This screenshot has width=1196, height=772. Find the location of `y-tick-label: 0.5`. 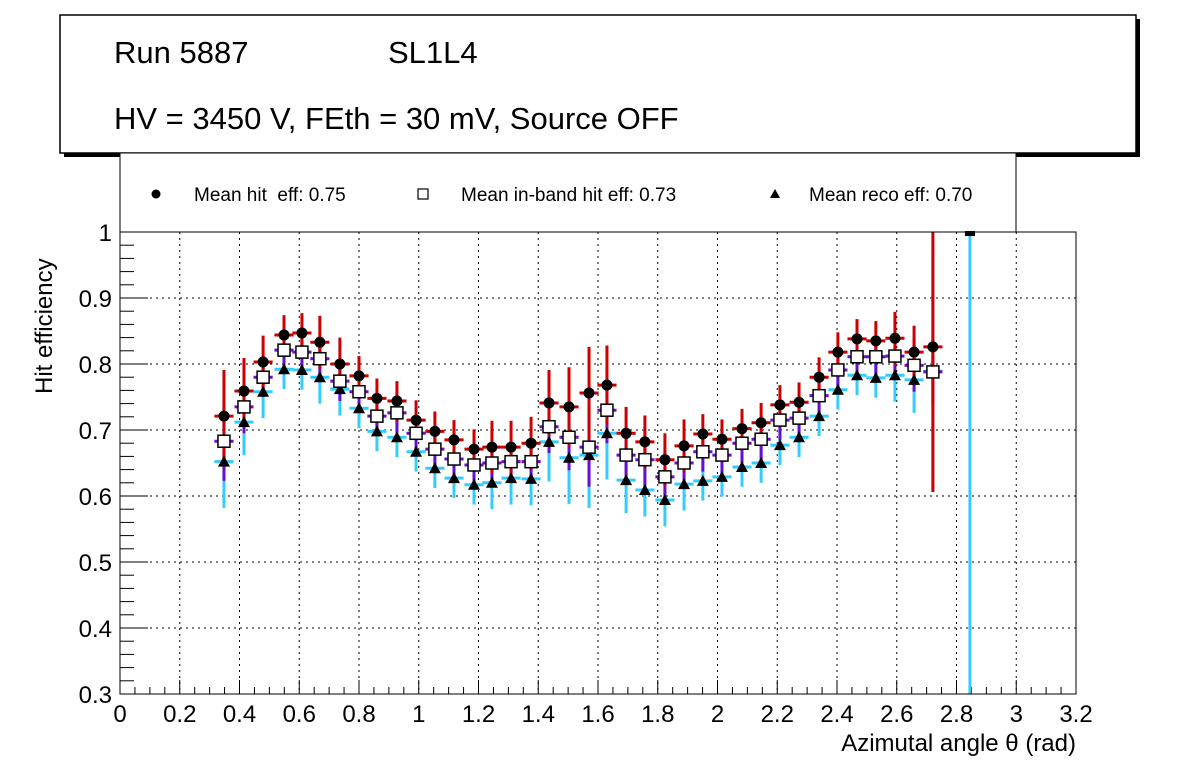

y-tick-label: 0.5 is located at coordinates (95, 563).